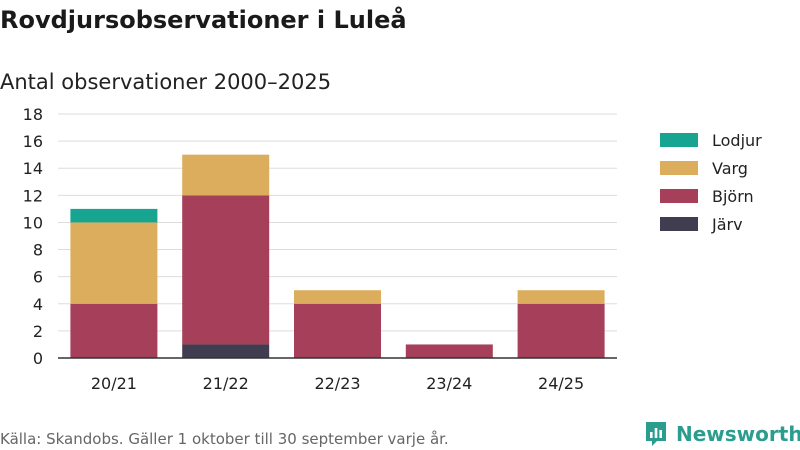  What do you see at coordinates (203, 20) in the screenshot?
I see `page-title: Rovdjursobservationer i Luleå` at bounding box center [203, 20].